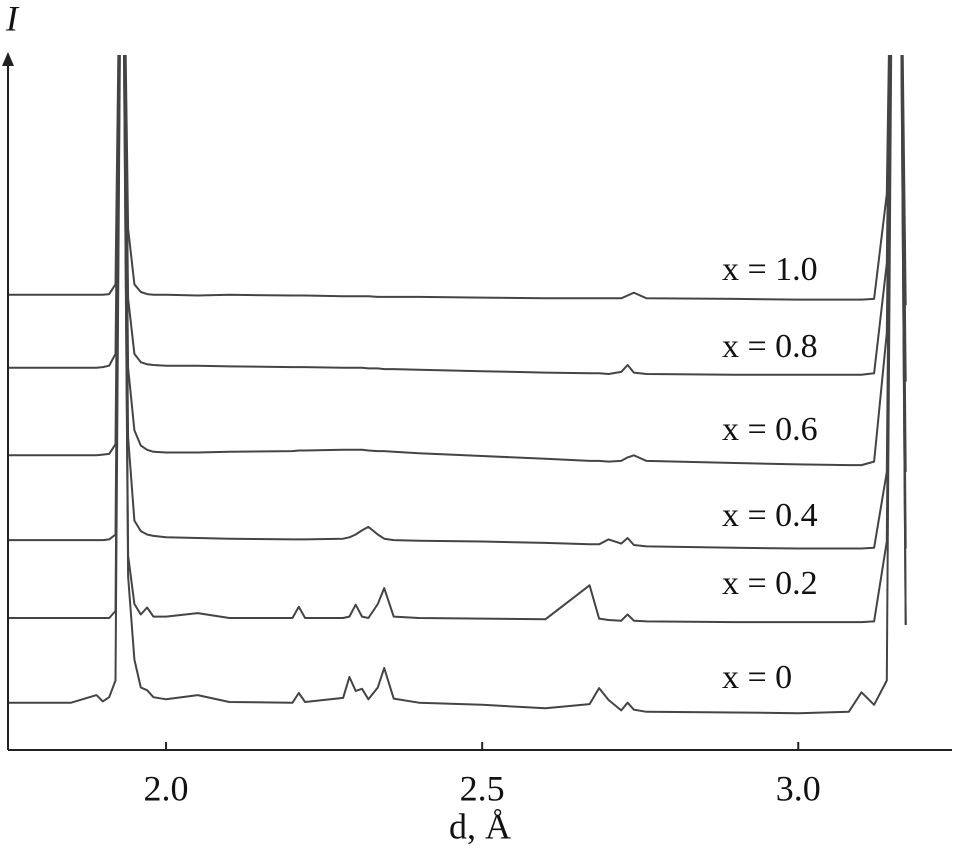 Image resolution: width=954 pixels, height=856 pixels. What do you see at coordinates (798, 788) in the screenshot?
I see `x-tick-label: 3.0` at bounding box center [798, 788].